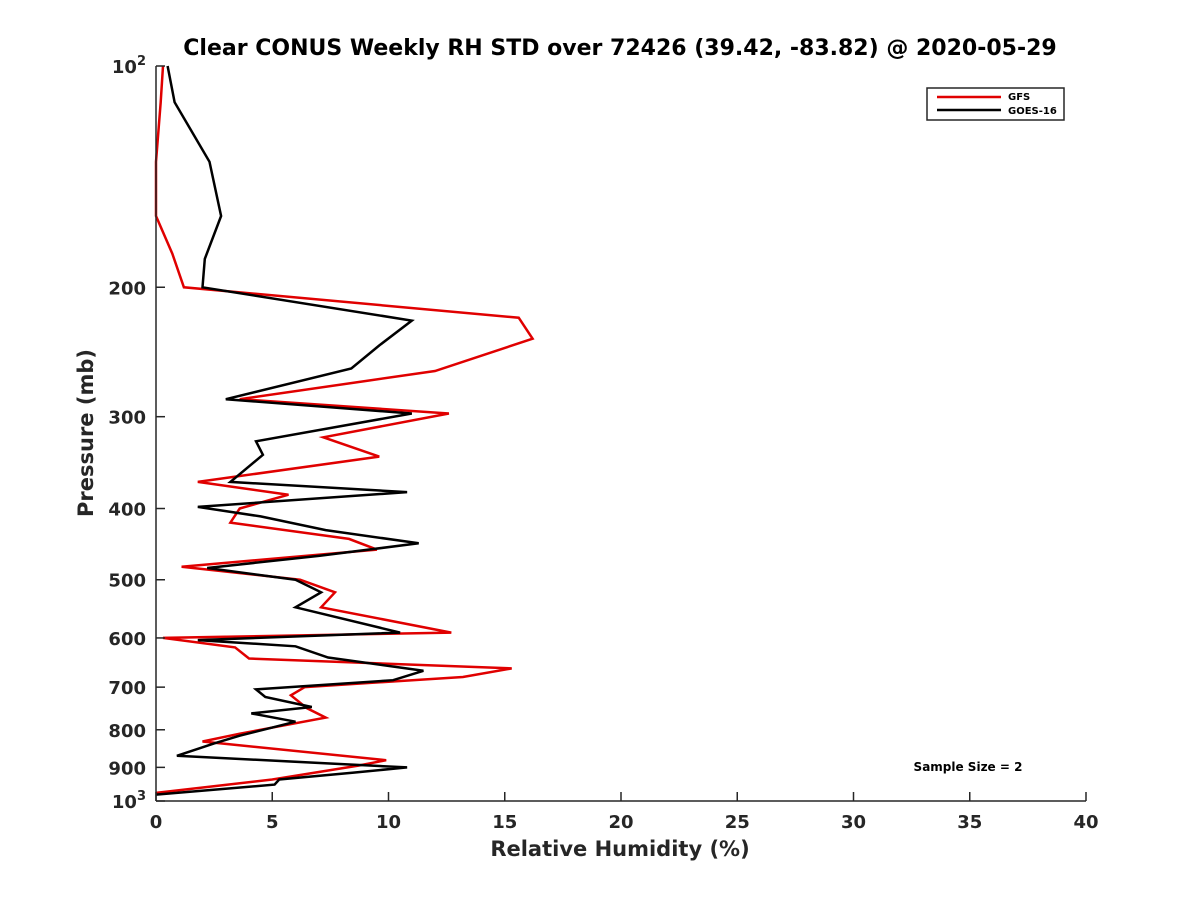  Describe the element at coordinates (129, 66) in the screenshot. I see `y-tick-label: 10²` at that location.